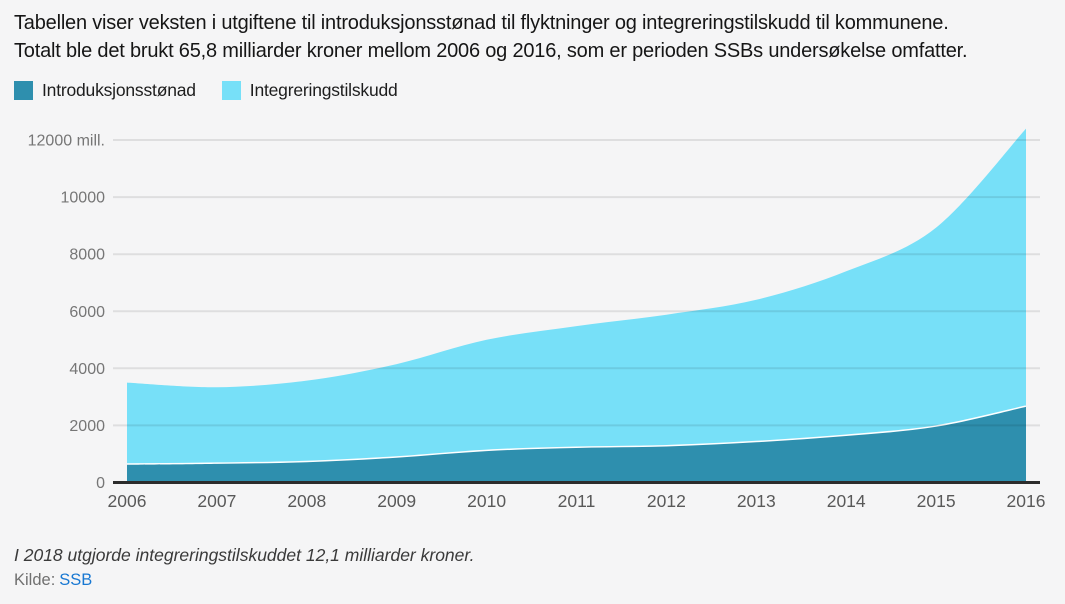 The height and width of the screenshot is (604, 1065). Describe the element at coordinates (486, 501) in the screenshot. I see `svg-text: 2010` at that location.